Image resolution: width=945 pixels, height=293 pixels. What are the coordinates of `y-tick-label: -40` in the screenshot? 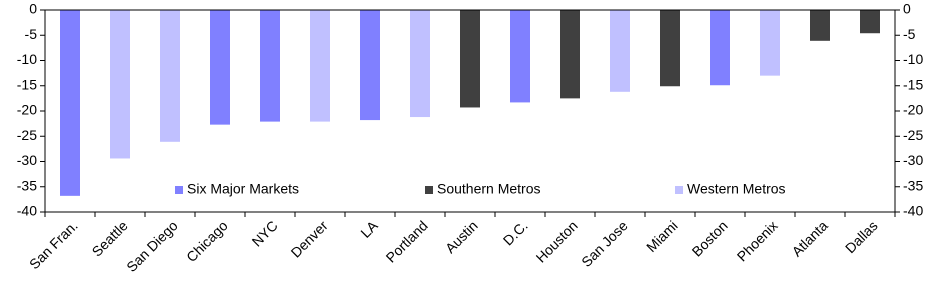 It's located at (27, 211).